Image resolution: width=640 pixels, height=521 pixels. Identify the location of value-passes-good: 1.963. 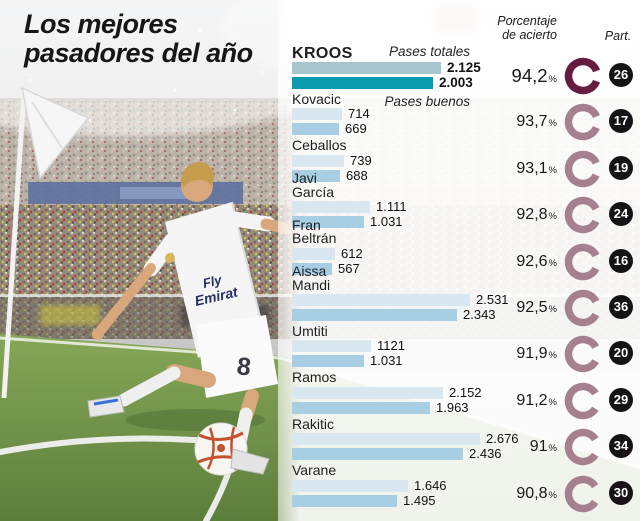
(452, 407).